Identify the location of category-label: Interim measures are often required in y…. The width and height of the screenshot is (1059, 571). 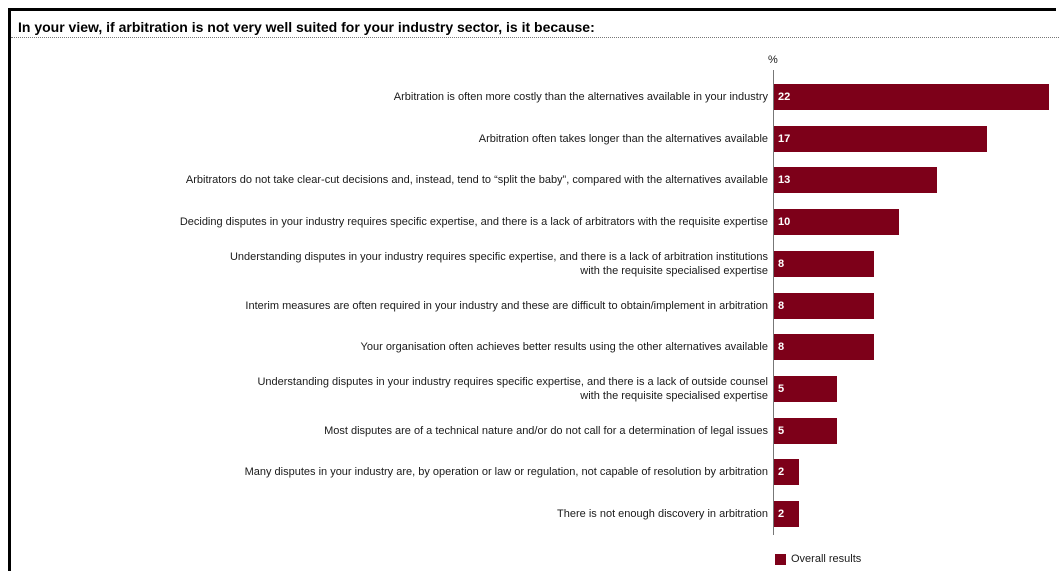
(506, 305).